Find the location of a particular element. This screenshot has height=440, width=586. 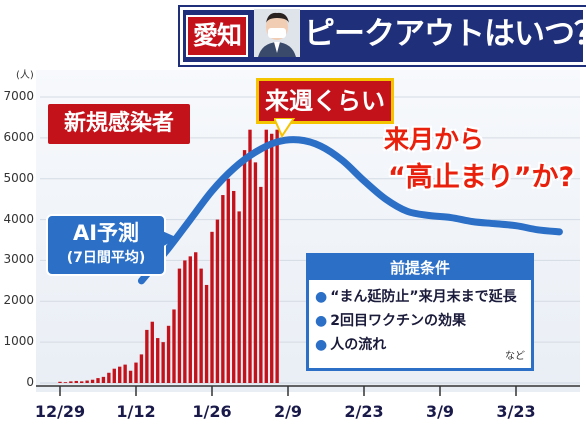

x-tick-label: 12/29 is located at coordinates (60, 411).